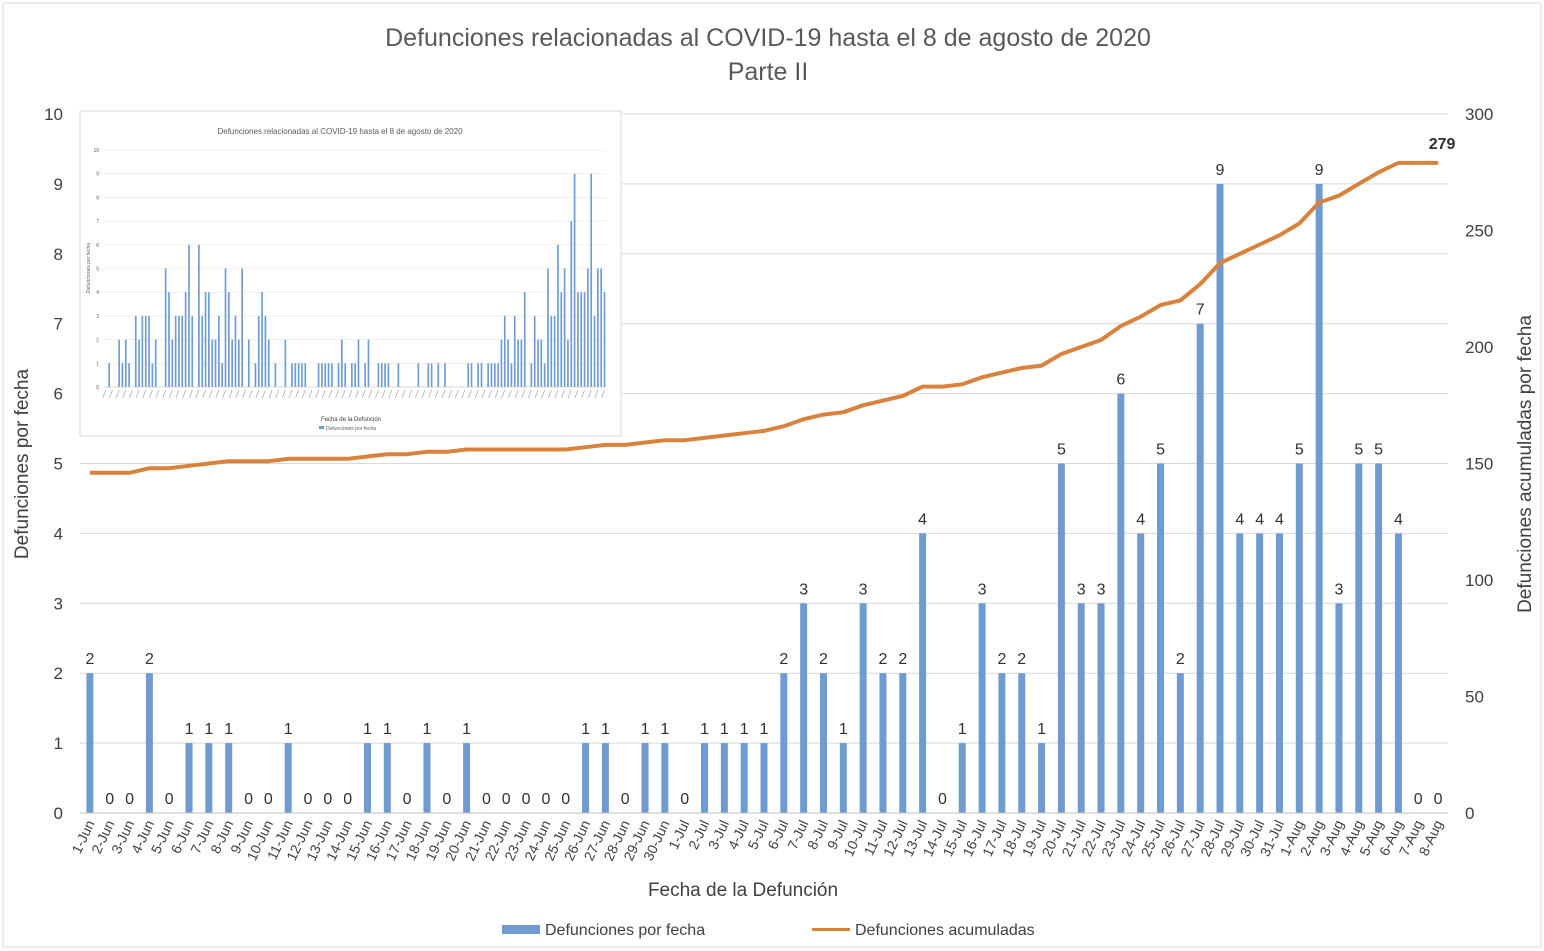 This screenshot has width=1544, height=951. What do you see at coordinates (1442, 144) in the screenshot?
I see `cumulative-end-label: 279` at bounding box center [1442, 144].